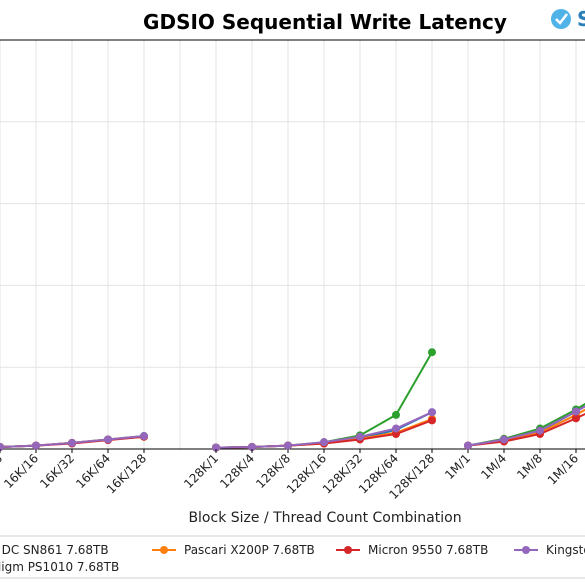 The image size is (585, 585). I want to click on legend-label: Disk DC SN861 7.68TB, so click(54, 550).